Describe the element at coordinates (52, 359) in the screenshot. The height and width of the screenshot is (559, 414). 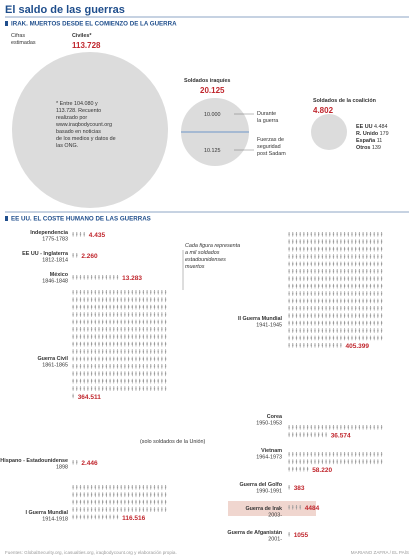
I see `war-name: Guerra Civil` at that location.